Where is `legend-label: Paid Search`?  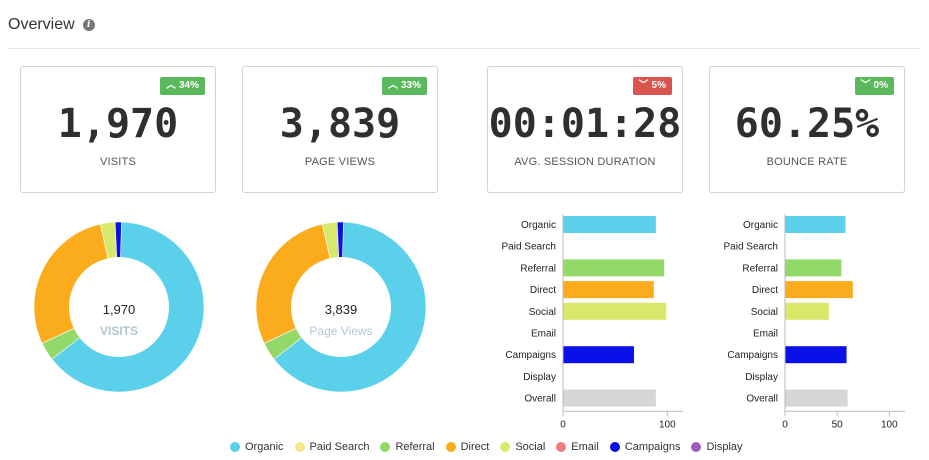 legend-label: Paid Search is located at coordinates (339, 447).